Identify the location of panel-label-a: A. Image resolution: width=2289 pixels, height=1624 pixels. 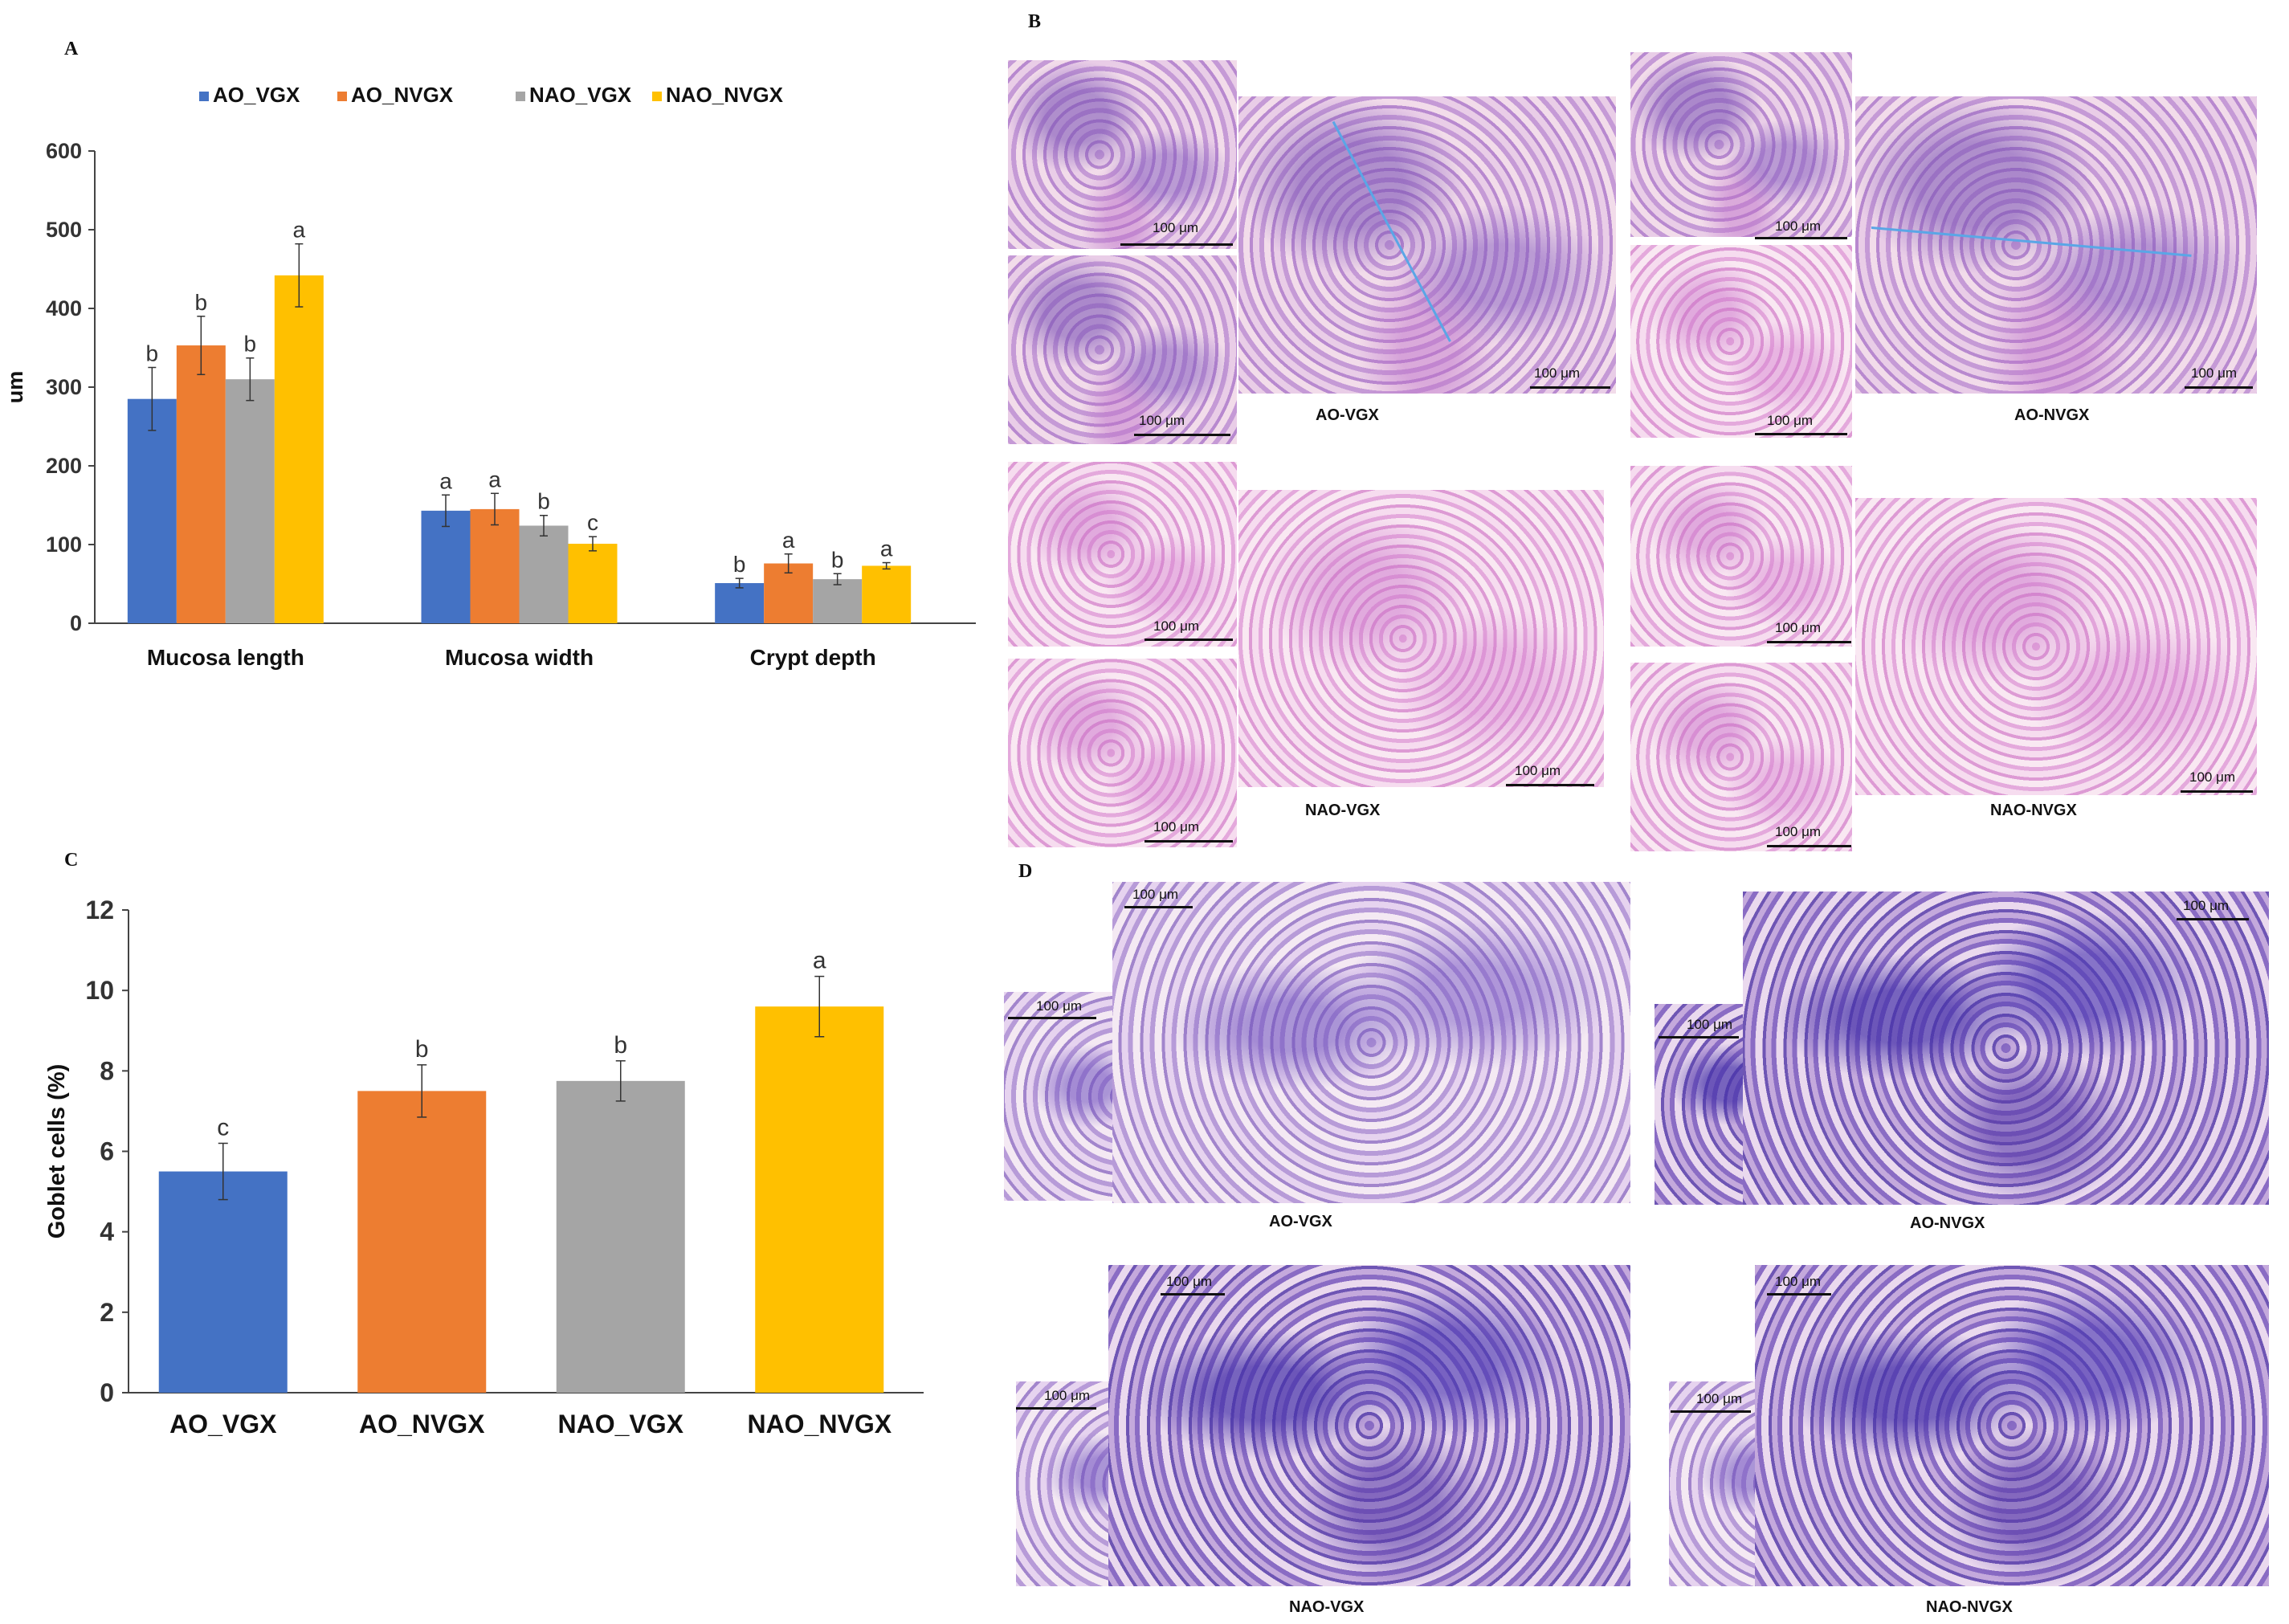
(71, 49).